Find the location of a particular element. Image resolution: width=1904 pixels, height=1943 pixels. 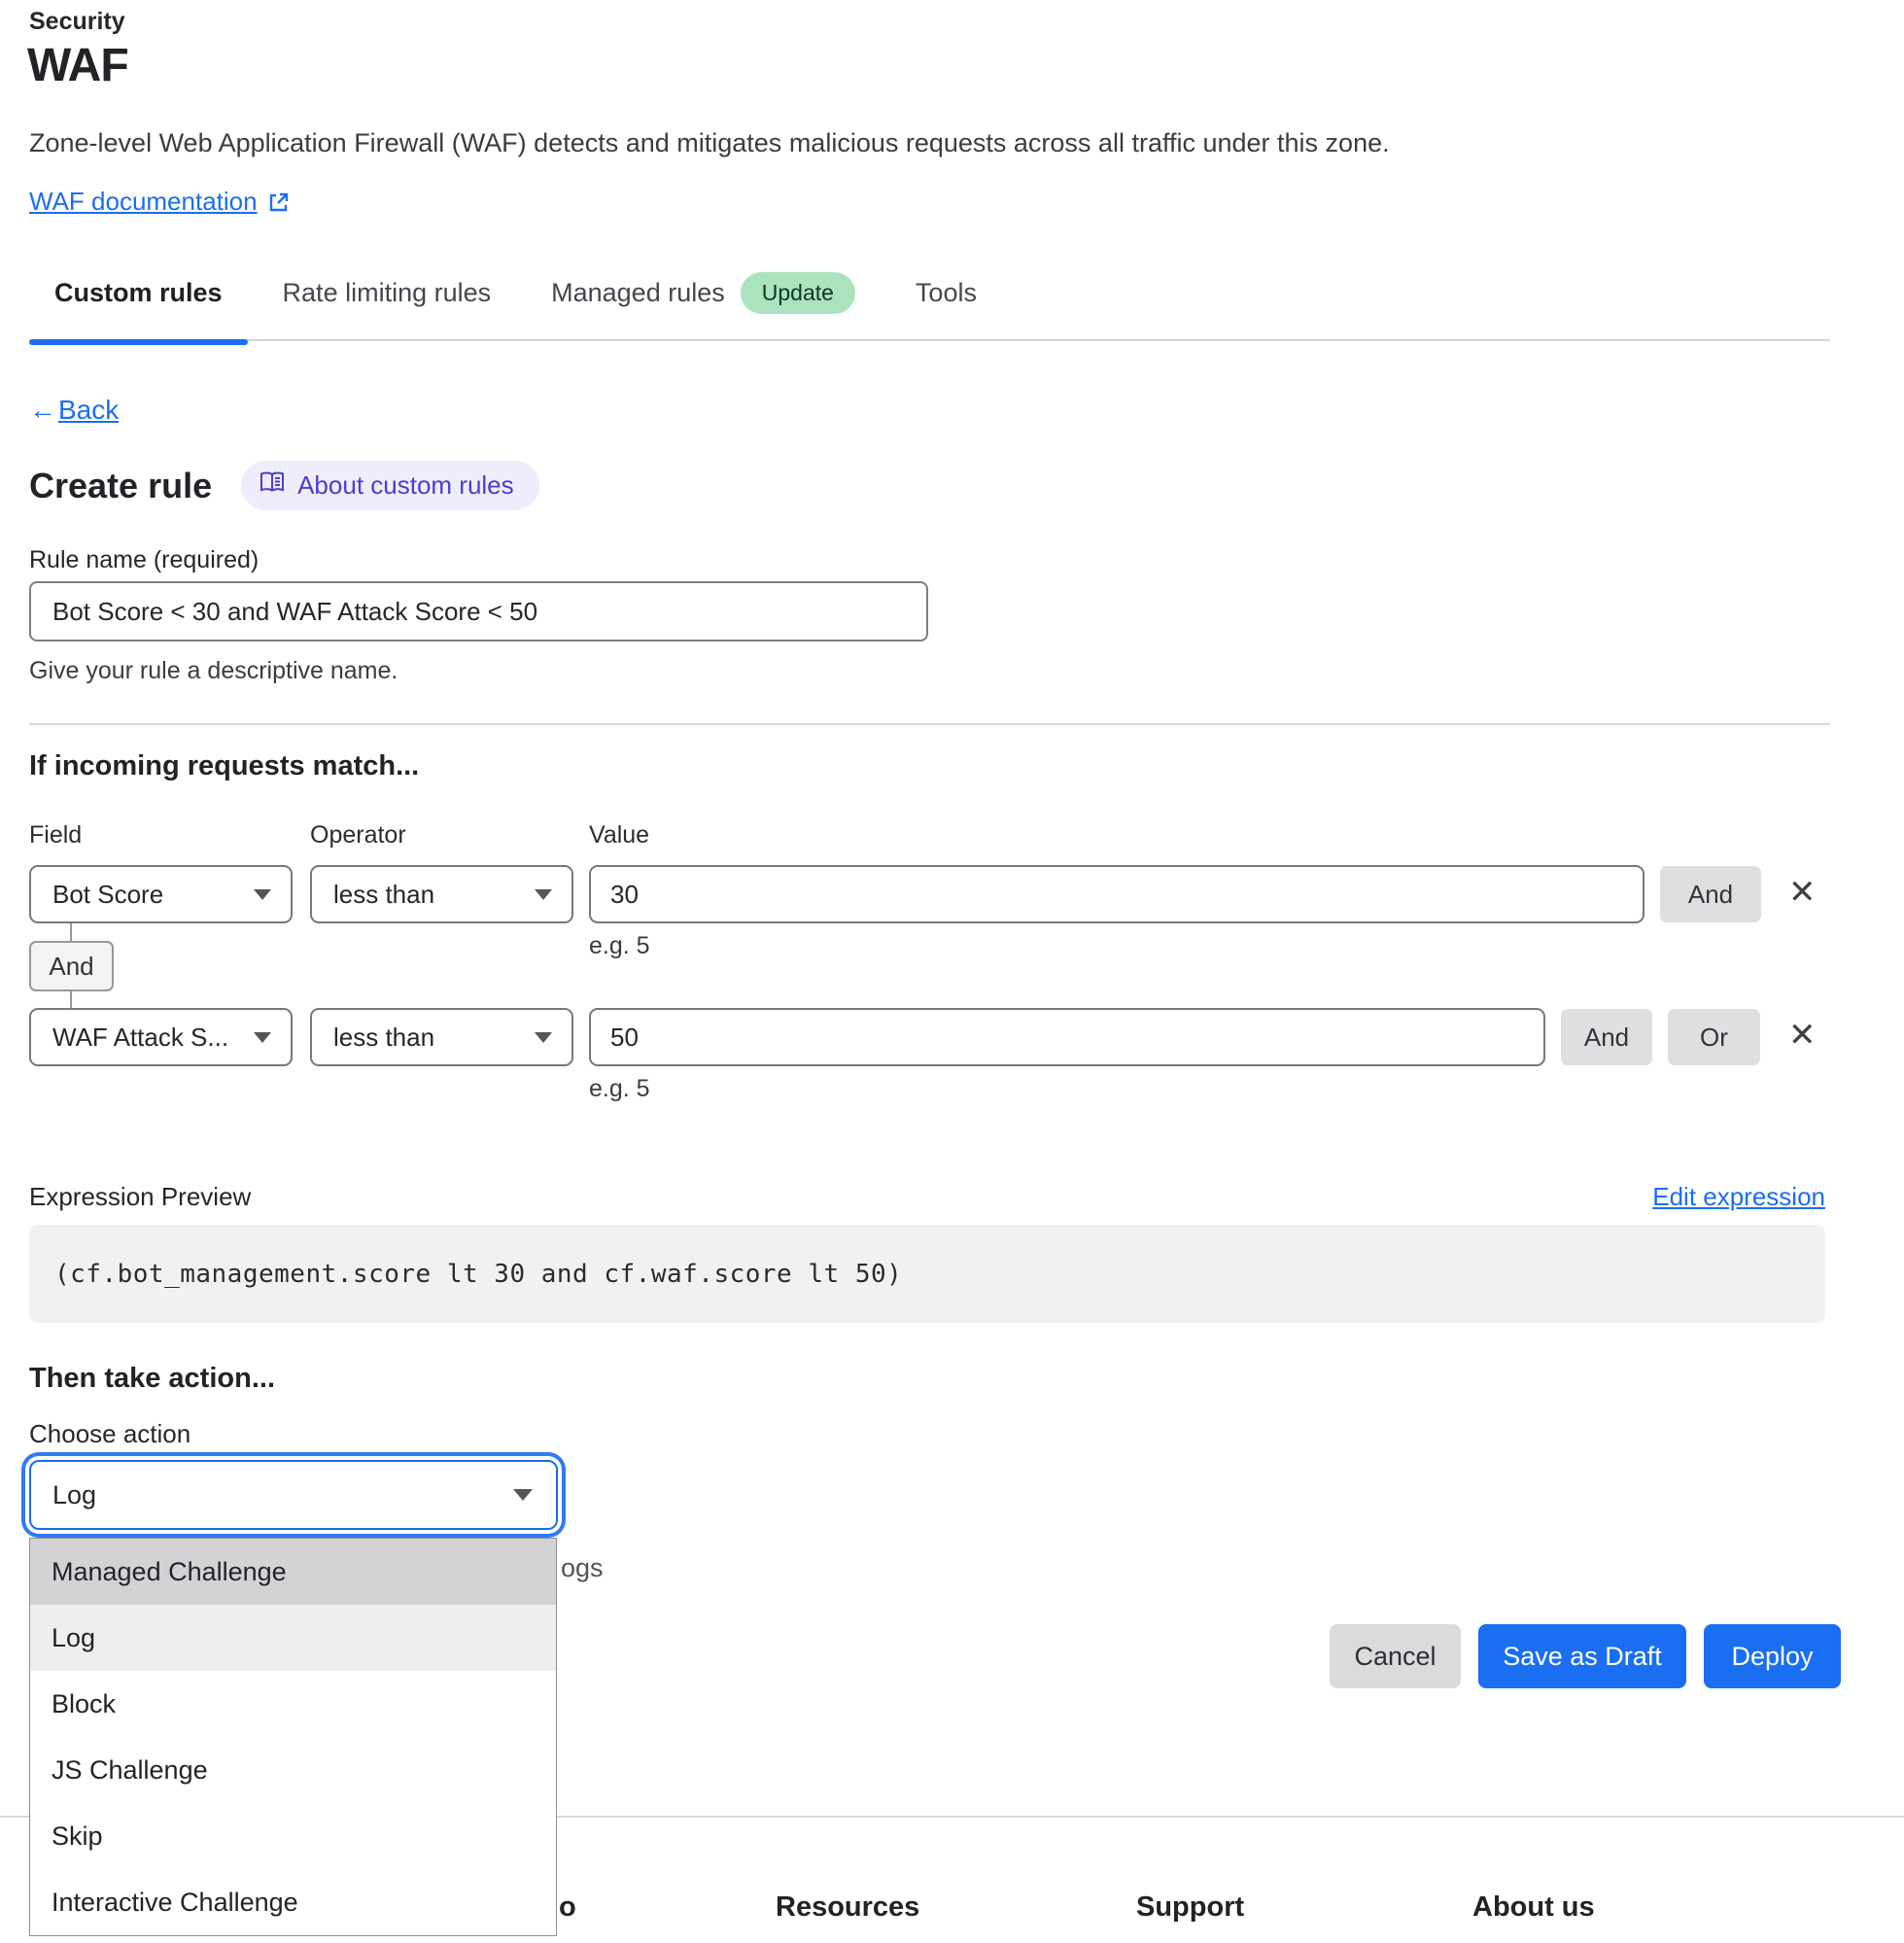

section-eyebrow: Security is located at coordinates (77, 21).